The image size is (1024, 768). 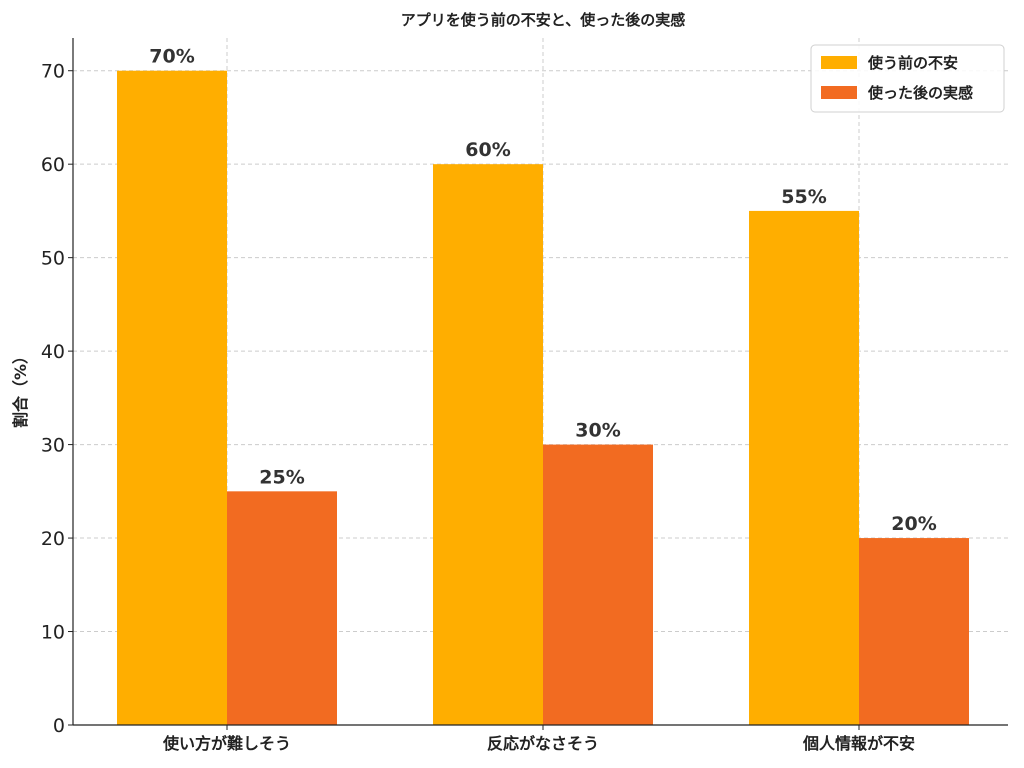 What do you see at coordinates (913, 524) in the screenshot?
I see `bar-value-label: 20%` at bounding box center [913, 524].